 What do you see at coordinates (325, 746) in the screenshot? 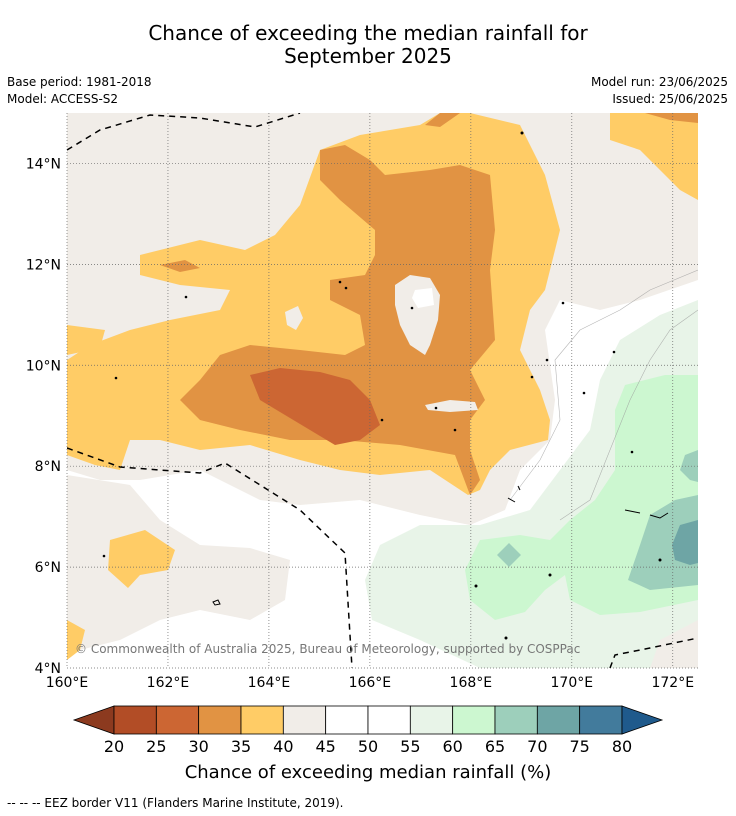
I see `colorbar-tick-label: 45` at bounding box center [325, 746].